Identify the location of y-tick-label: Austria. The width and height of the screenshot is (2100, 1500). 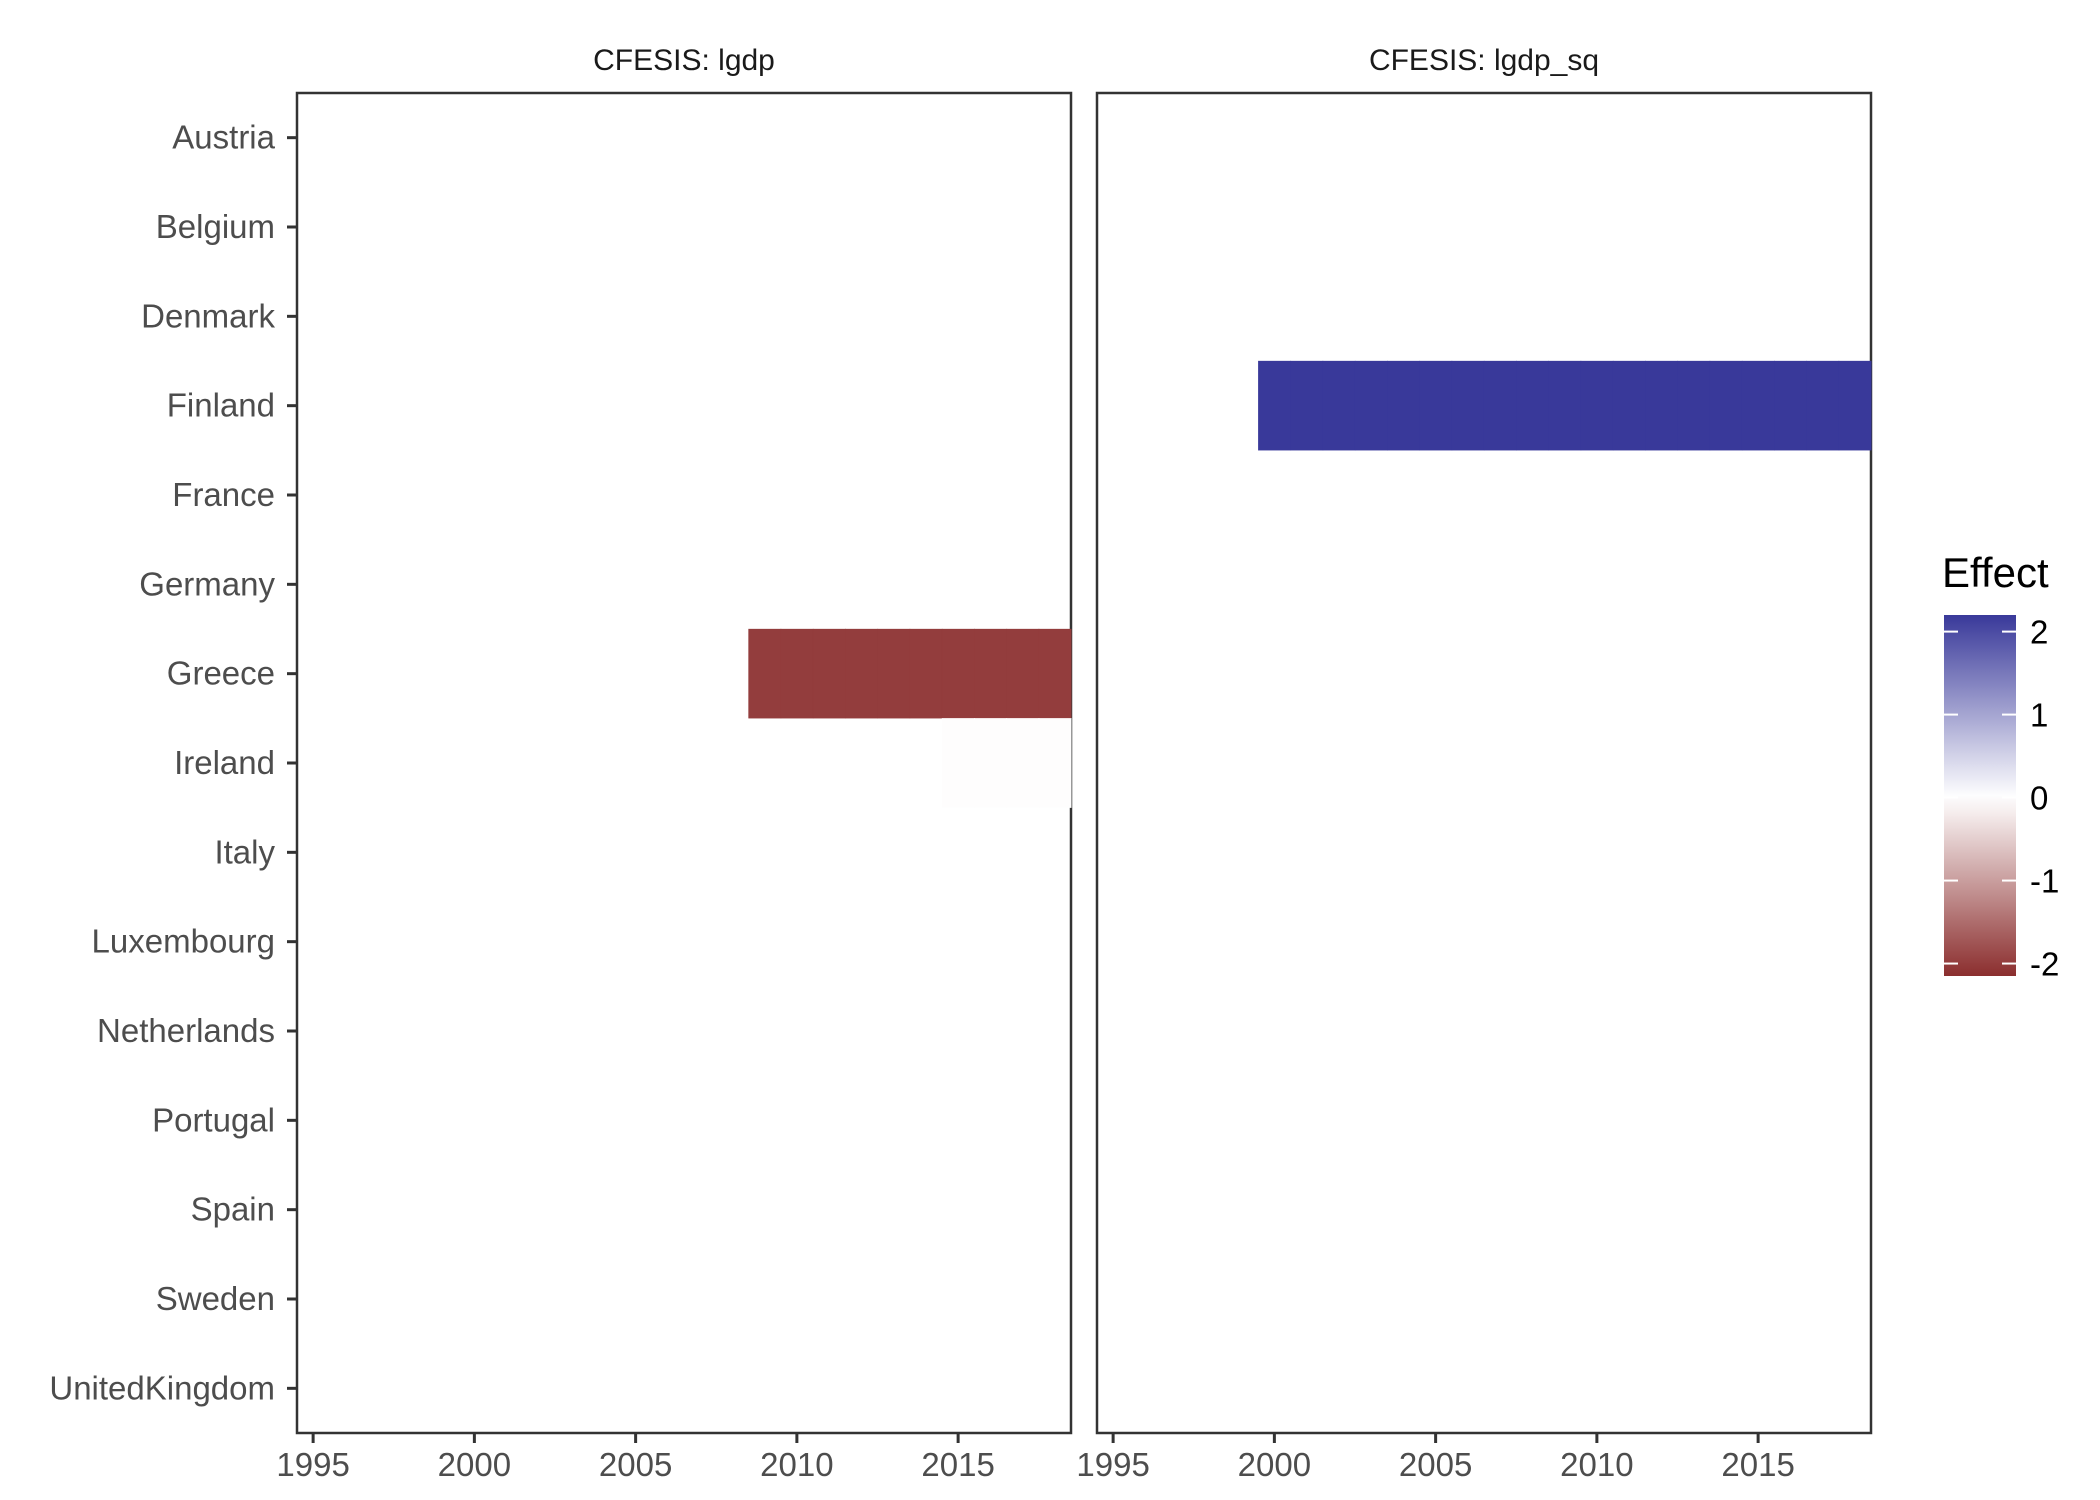
(223, 137).